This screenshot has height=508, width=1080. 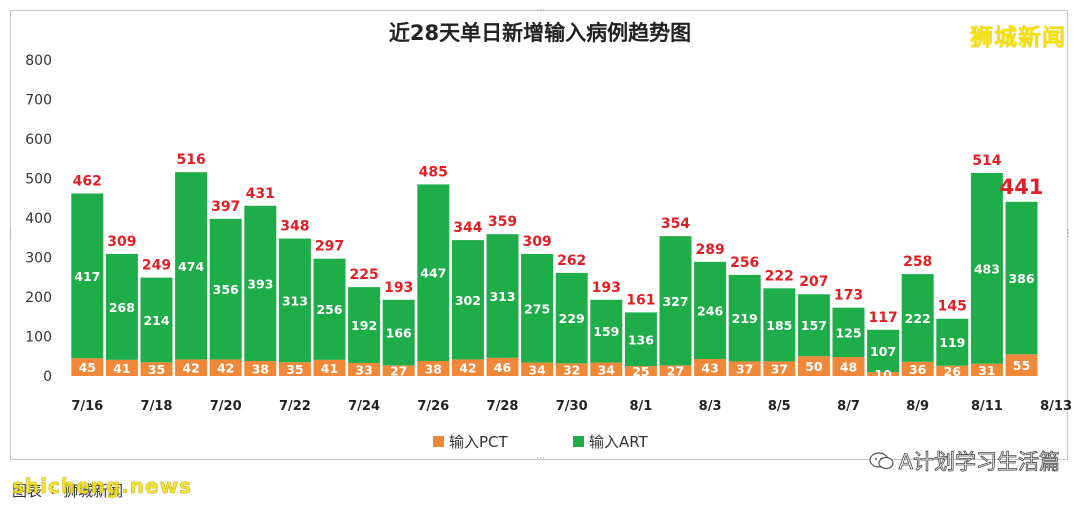 What do you see at coordinates (38, 101) in the screenshot?
I see `y-tick-label: 700` at bounding box center [38, 101].